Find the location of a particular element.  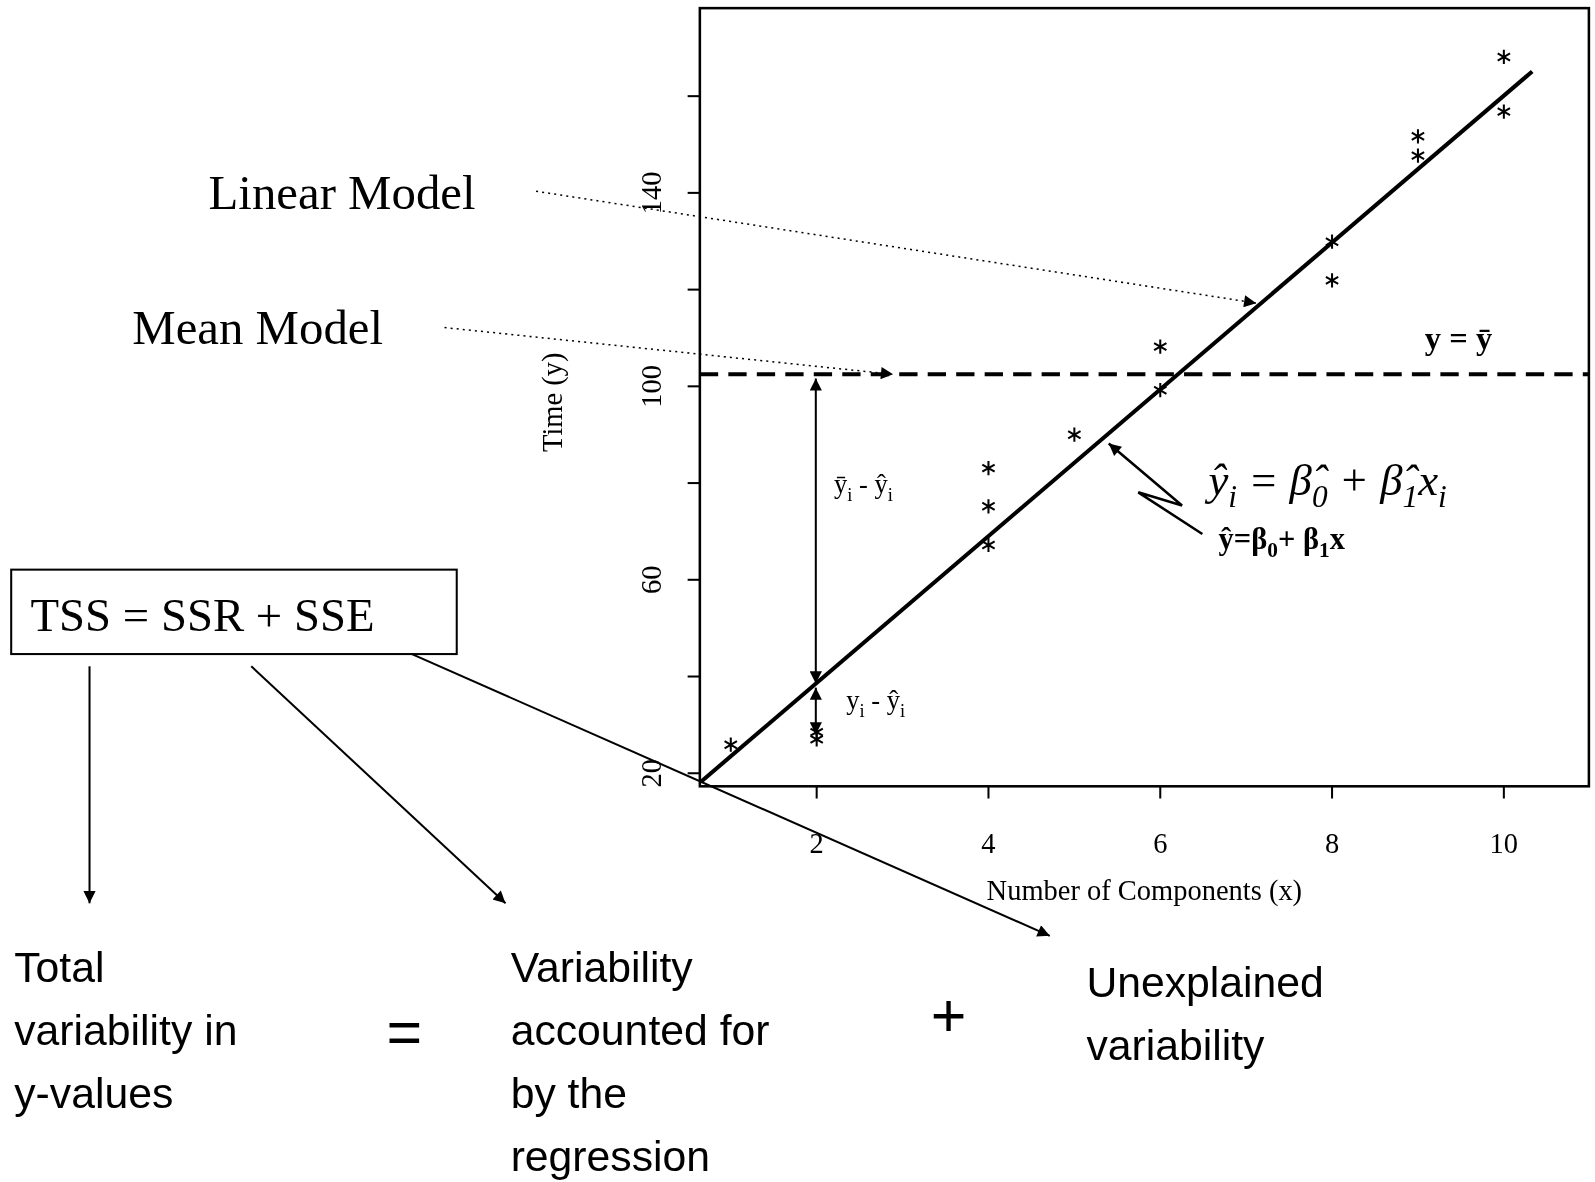

x-tick-label: 10 is located at coordinates (1504, 844).